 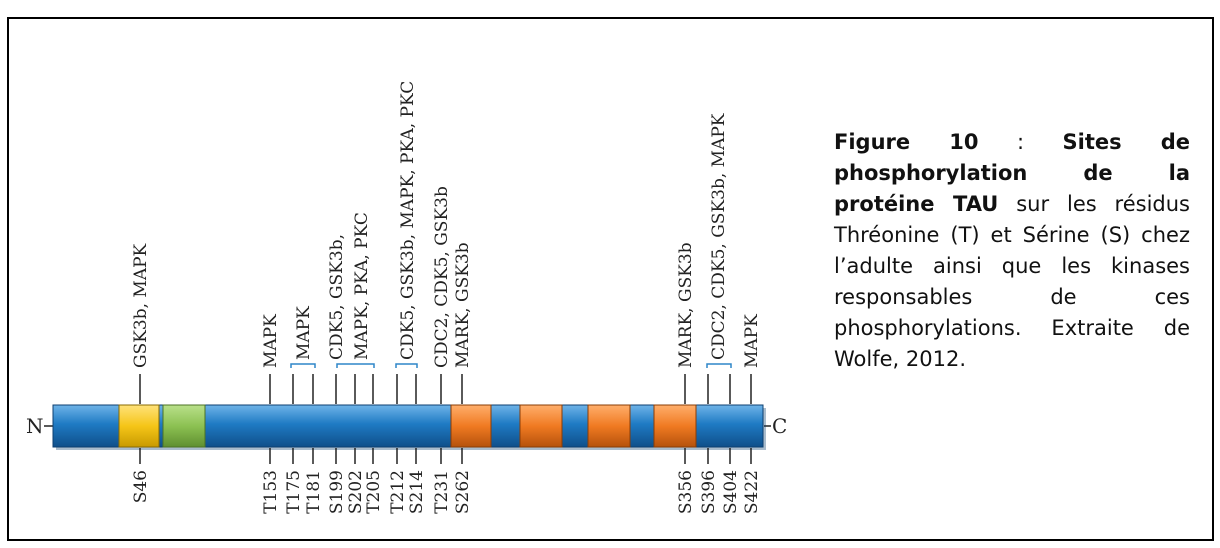 What do you see at coordinates (731, 492) in the screenshot?
I see `site-label-s404: S404` at bounding box center [731, 492].